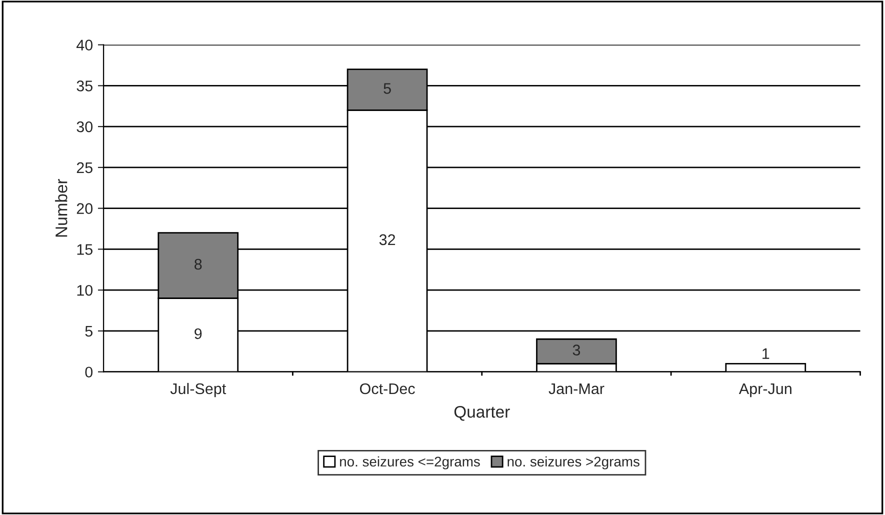 This screenshot has width=885, height=515. I want to click on x-tick-label: Oct-Dec, so click(387, 388).